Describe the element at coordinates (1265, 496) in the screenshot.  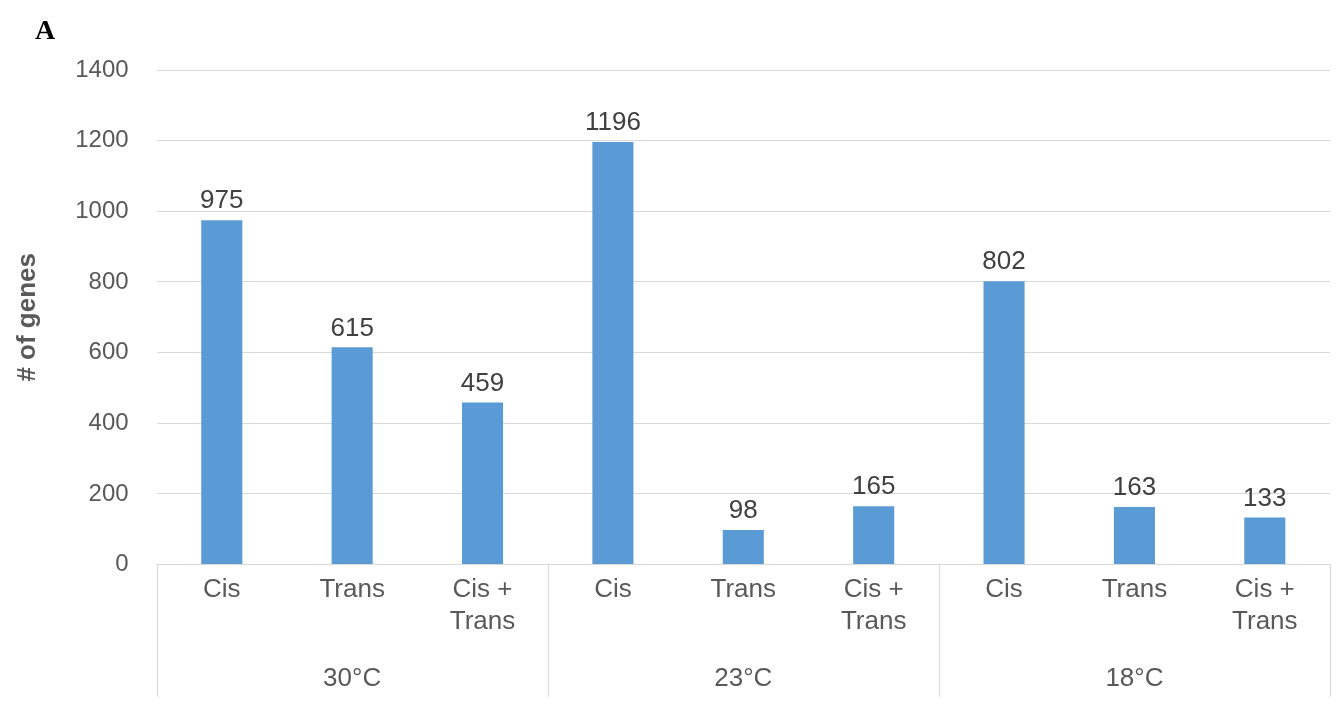
I see `data-label: 133` at that location.